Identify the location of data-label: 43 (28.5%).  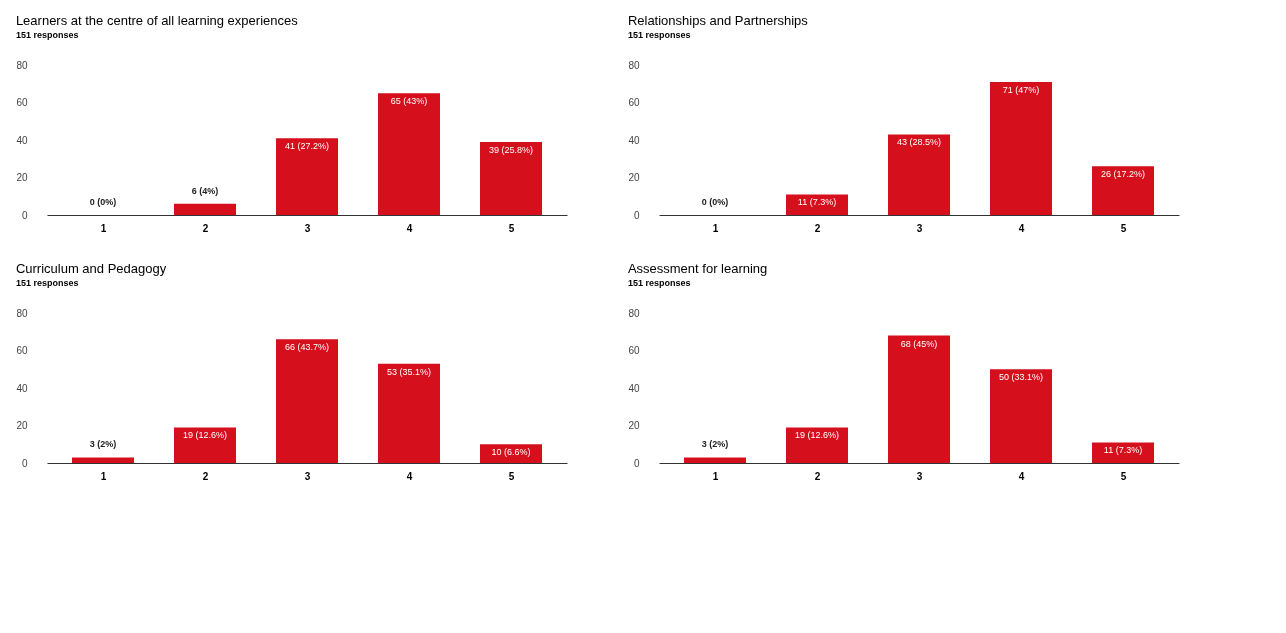
(919, 142).